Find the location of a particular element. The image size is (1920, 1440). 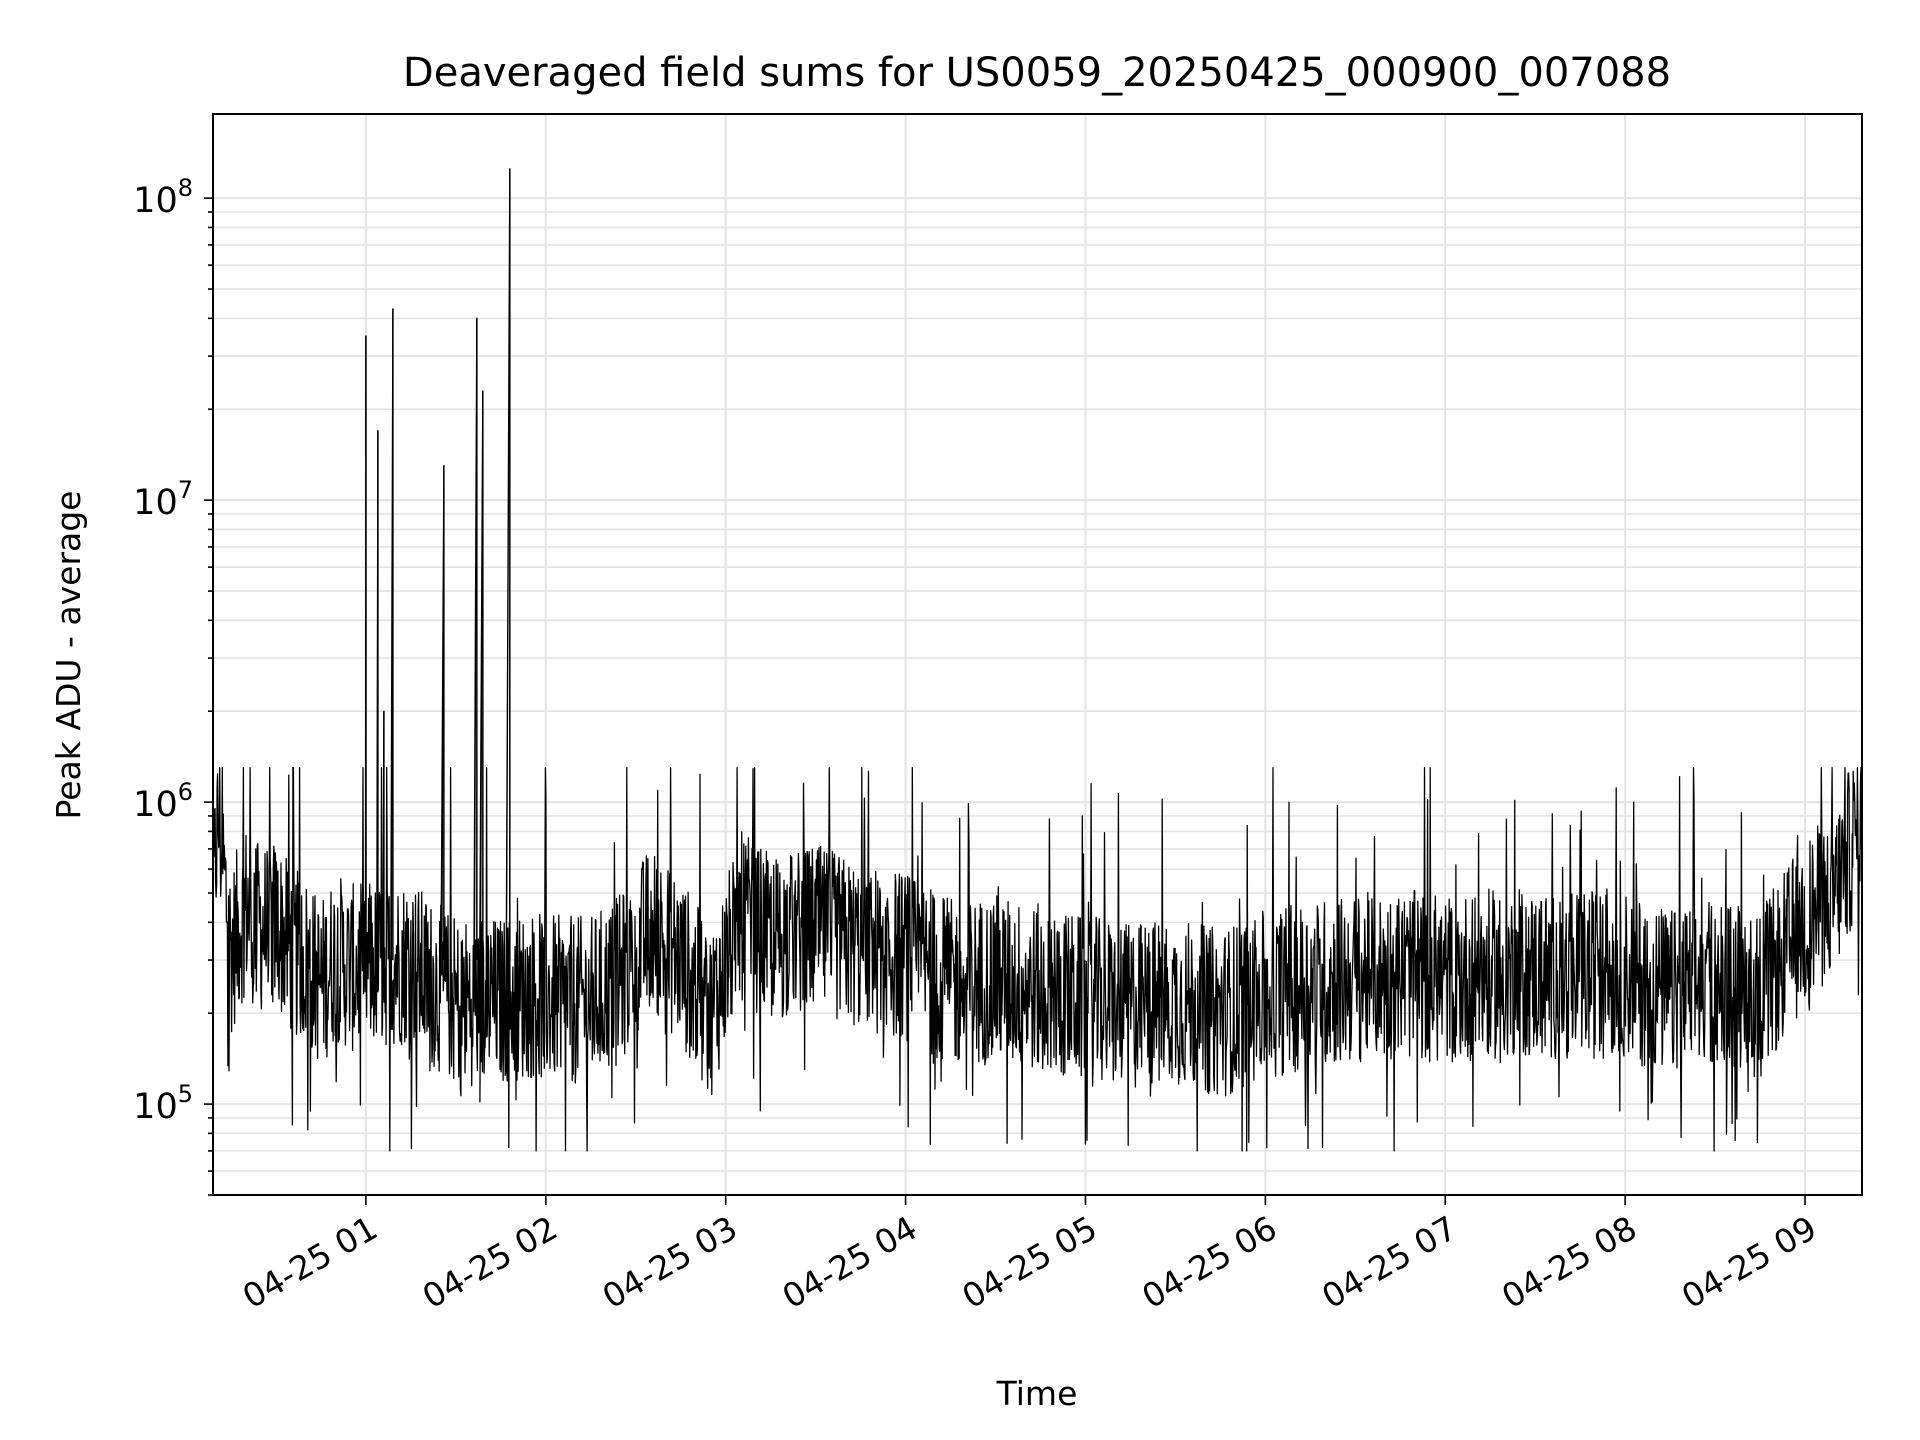

y-tick-label: 10⁸ is located at coordinates (163, 197).